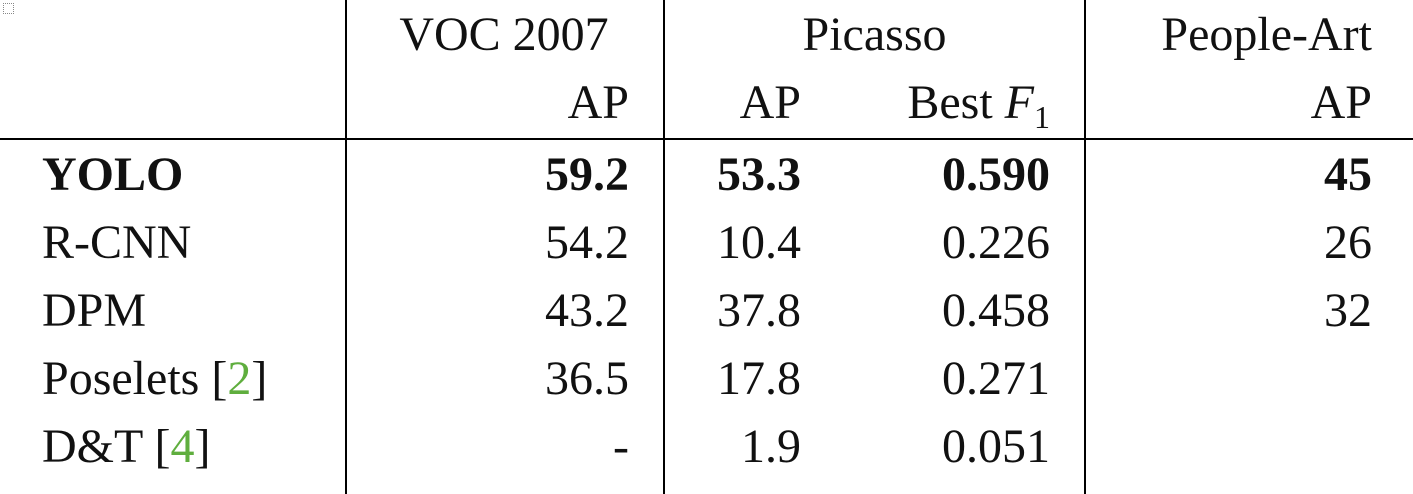  What do you see at coordinates (874, 34) in the screenshot?
I see `header-picasso: Picasso` at bounding box center [874, 34].